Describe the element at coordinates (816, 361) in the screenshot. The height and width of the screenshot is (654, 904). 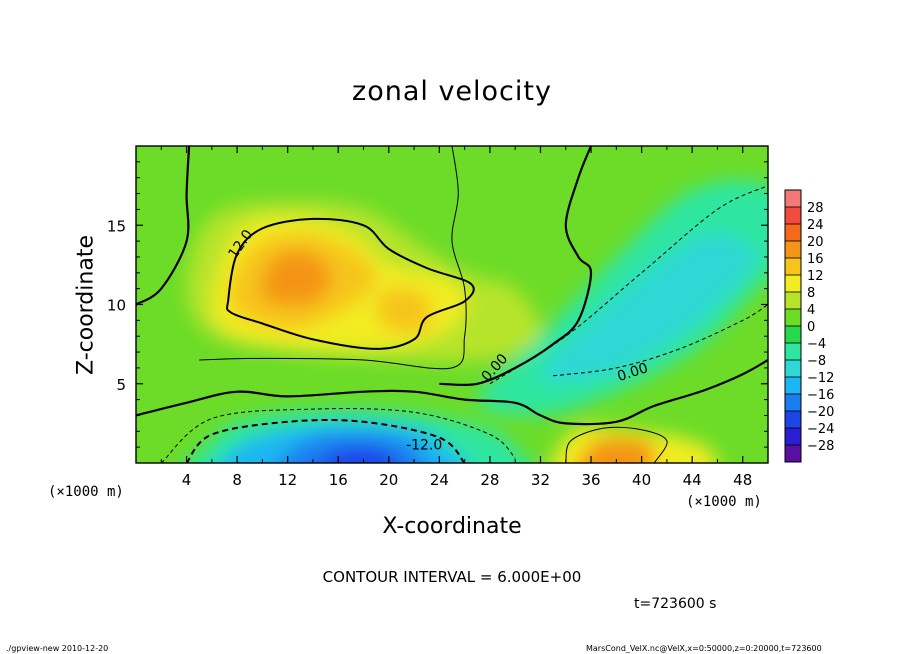
I see `colorbar-label-5: −8` at that location.